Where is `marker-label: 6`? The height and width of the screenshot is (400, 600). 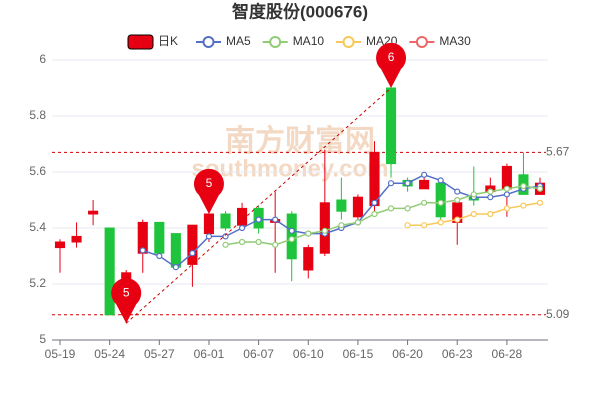
marker-label: 6 is located at coordinates (391, 57).